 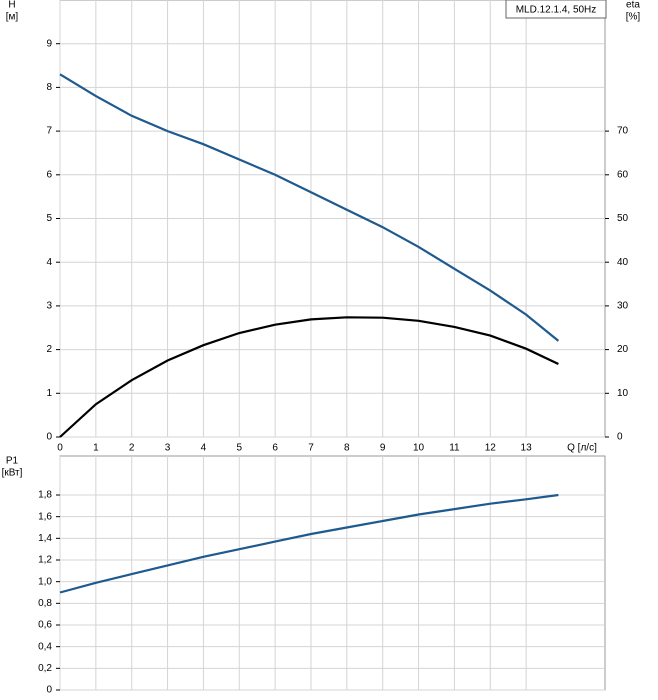 I want to click on y-tick-label: 1,2, so click(x=45, y=560).